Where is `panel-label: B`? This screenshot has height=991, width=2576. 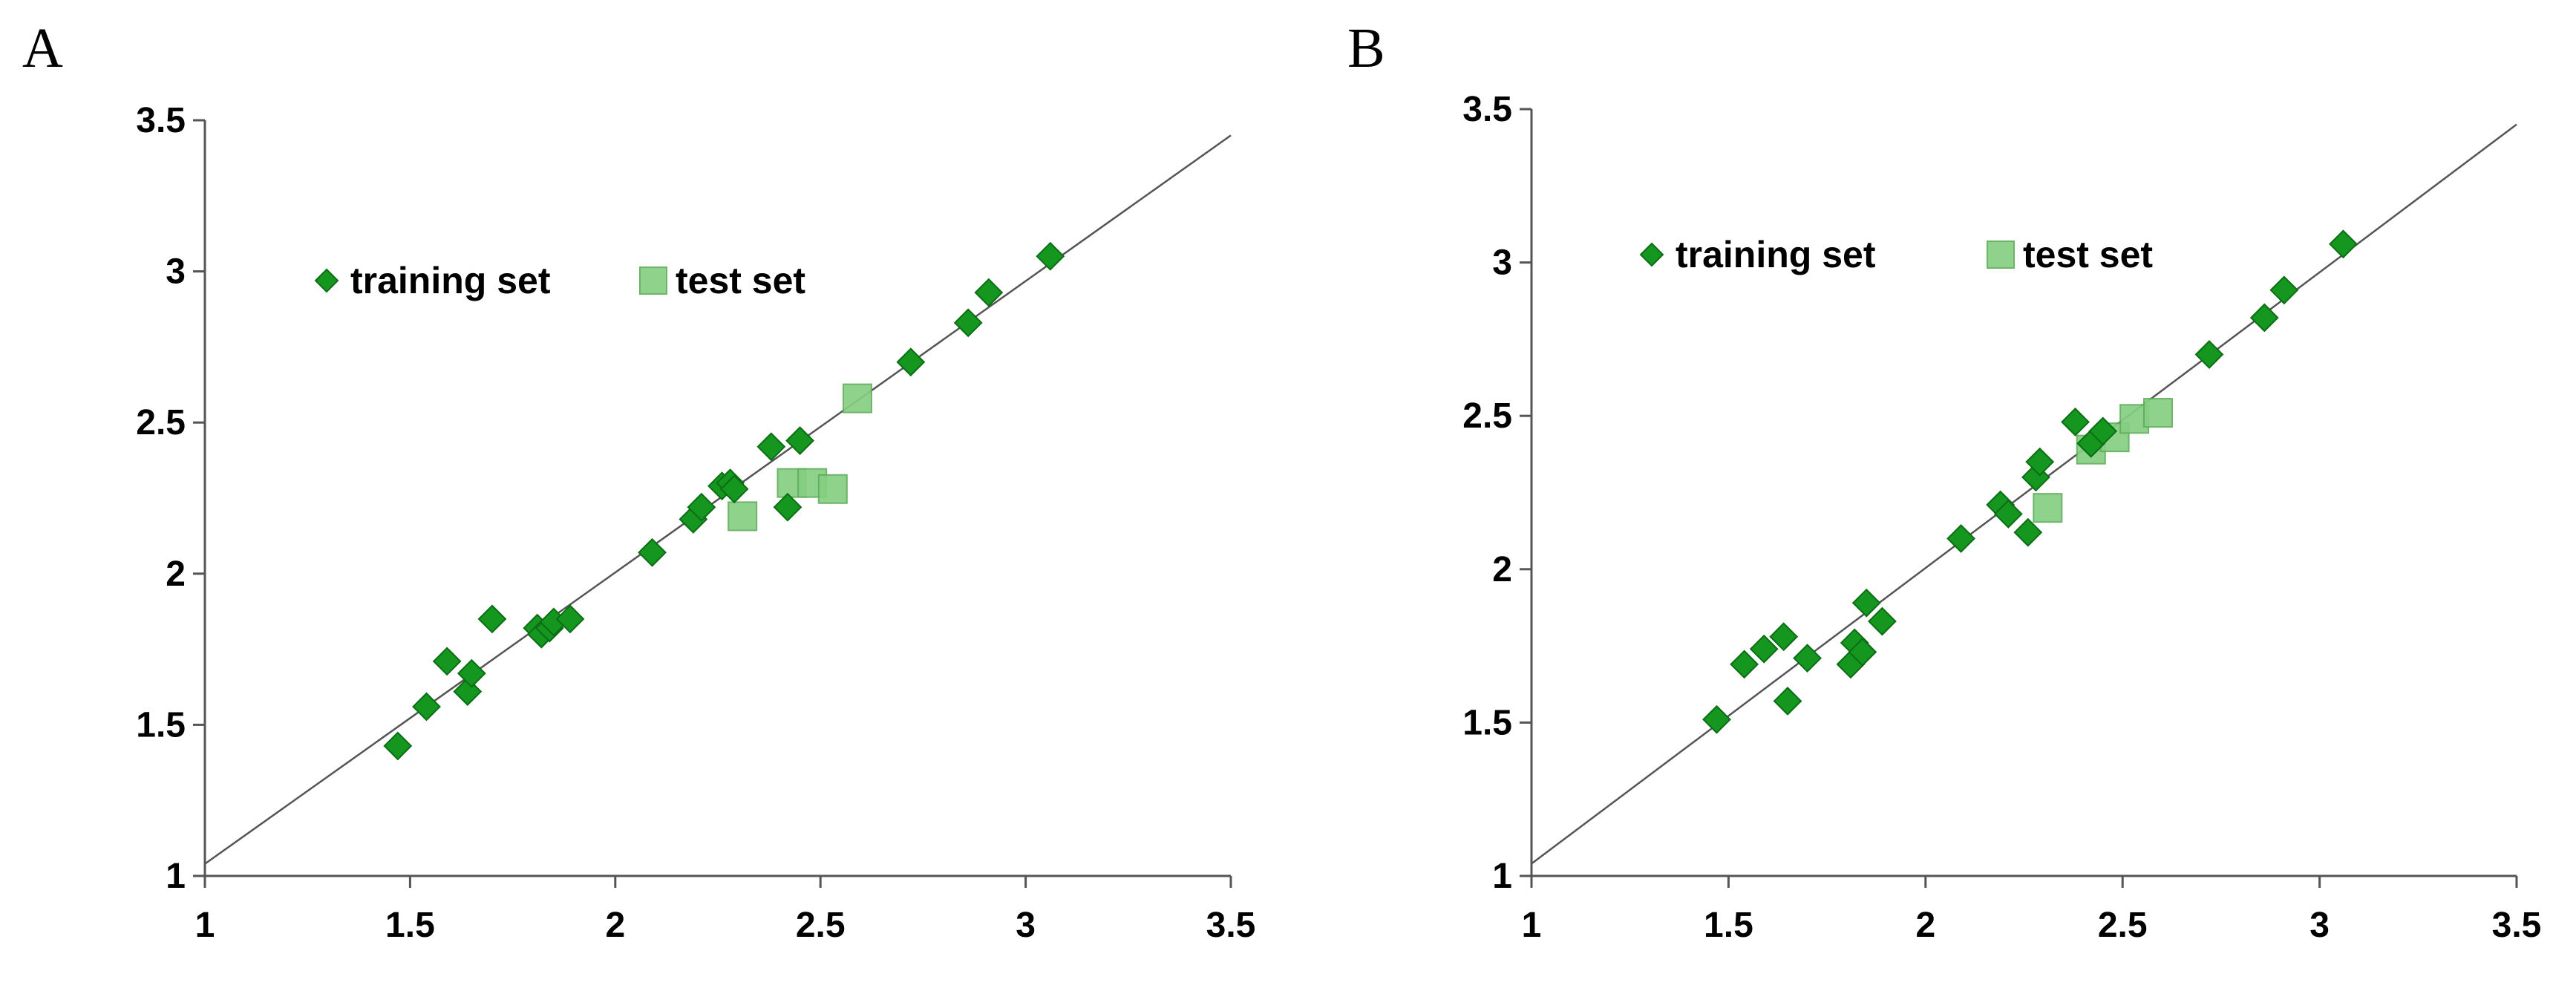 panel-label: B is located at coordinates (1366, 48).